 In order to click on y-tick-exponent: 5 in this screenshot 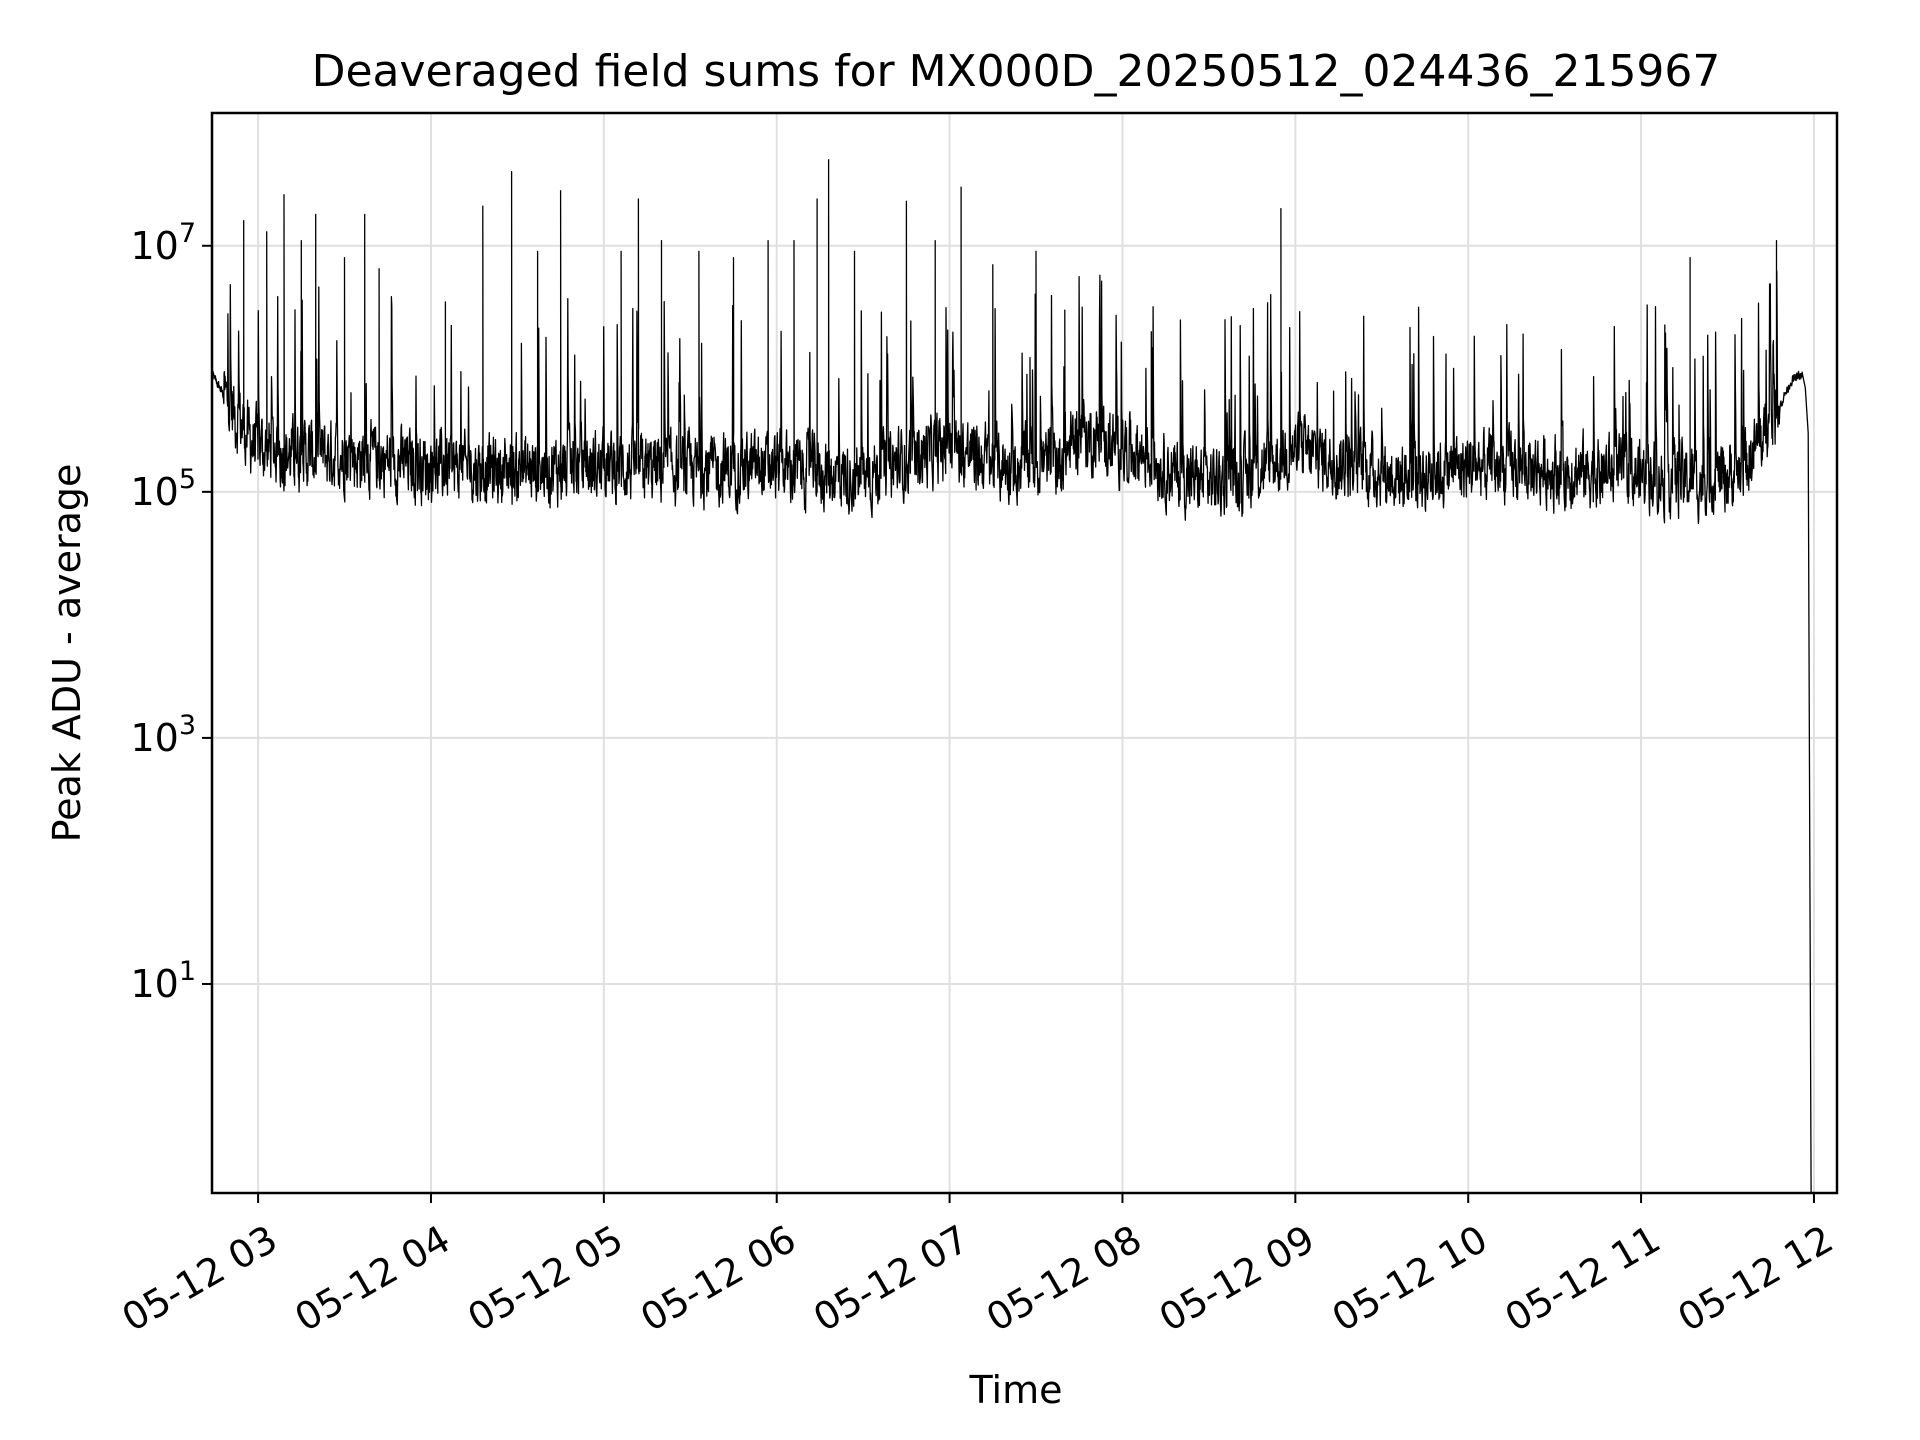, I will do `click(187, 479)`.